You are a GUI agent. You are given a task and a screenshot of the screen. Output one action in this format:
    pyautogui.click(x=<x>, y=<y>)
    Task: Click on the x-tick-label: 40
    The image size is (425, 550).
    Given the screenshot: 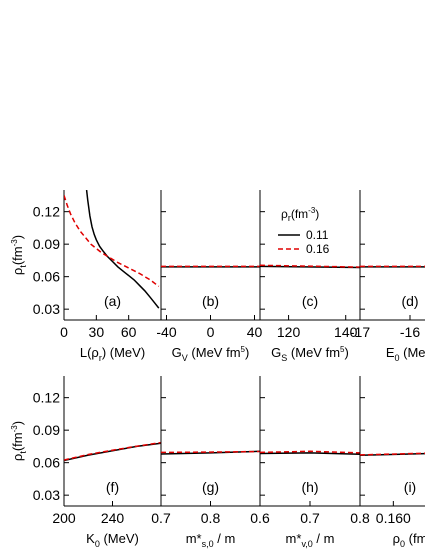 What is the action you would take?
    pyautogui.click(x=255, y=332)
    